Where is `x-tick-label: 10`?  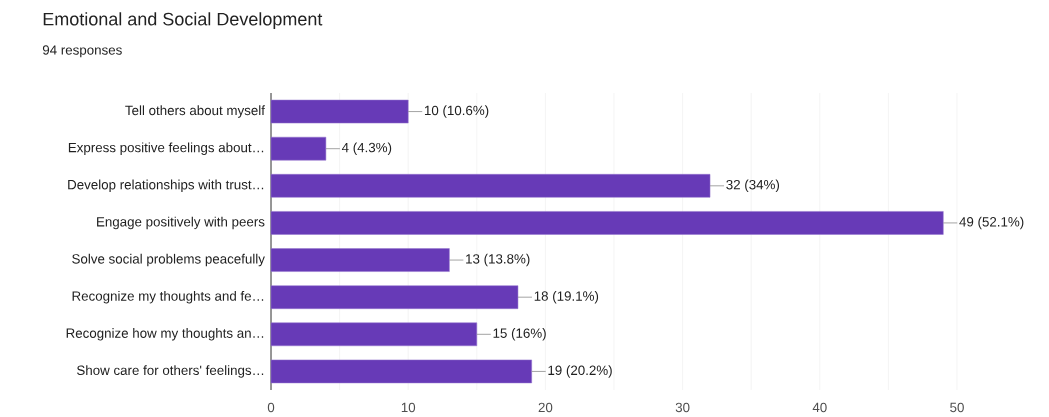
x-tick-label: 10 is located at coordinates (408, 407).